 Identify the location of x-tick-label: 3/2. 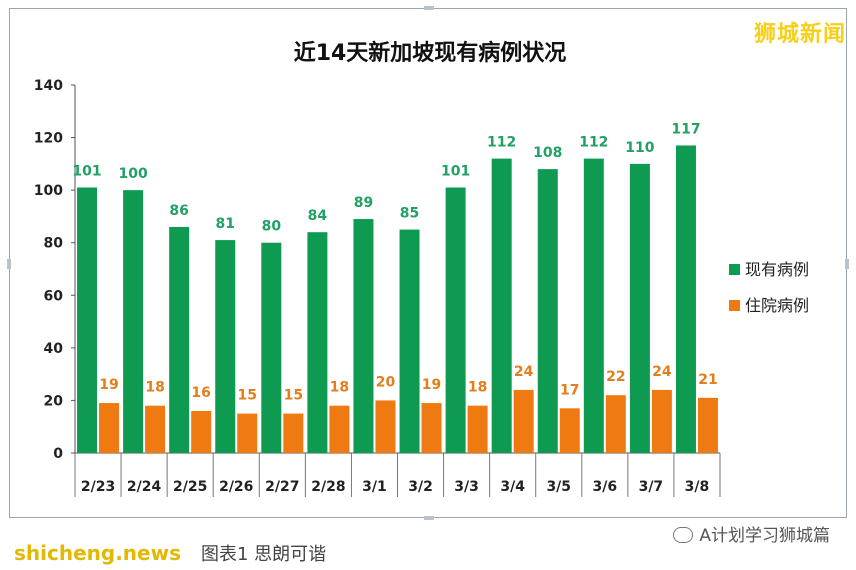
(420, 487).